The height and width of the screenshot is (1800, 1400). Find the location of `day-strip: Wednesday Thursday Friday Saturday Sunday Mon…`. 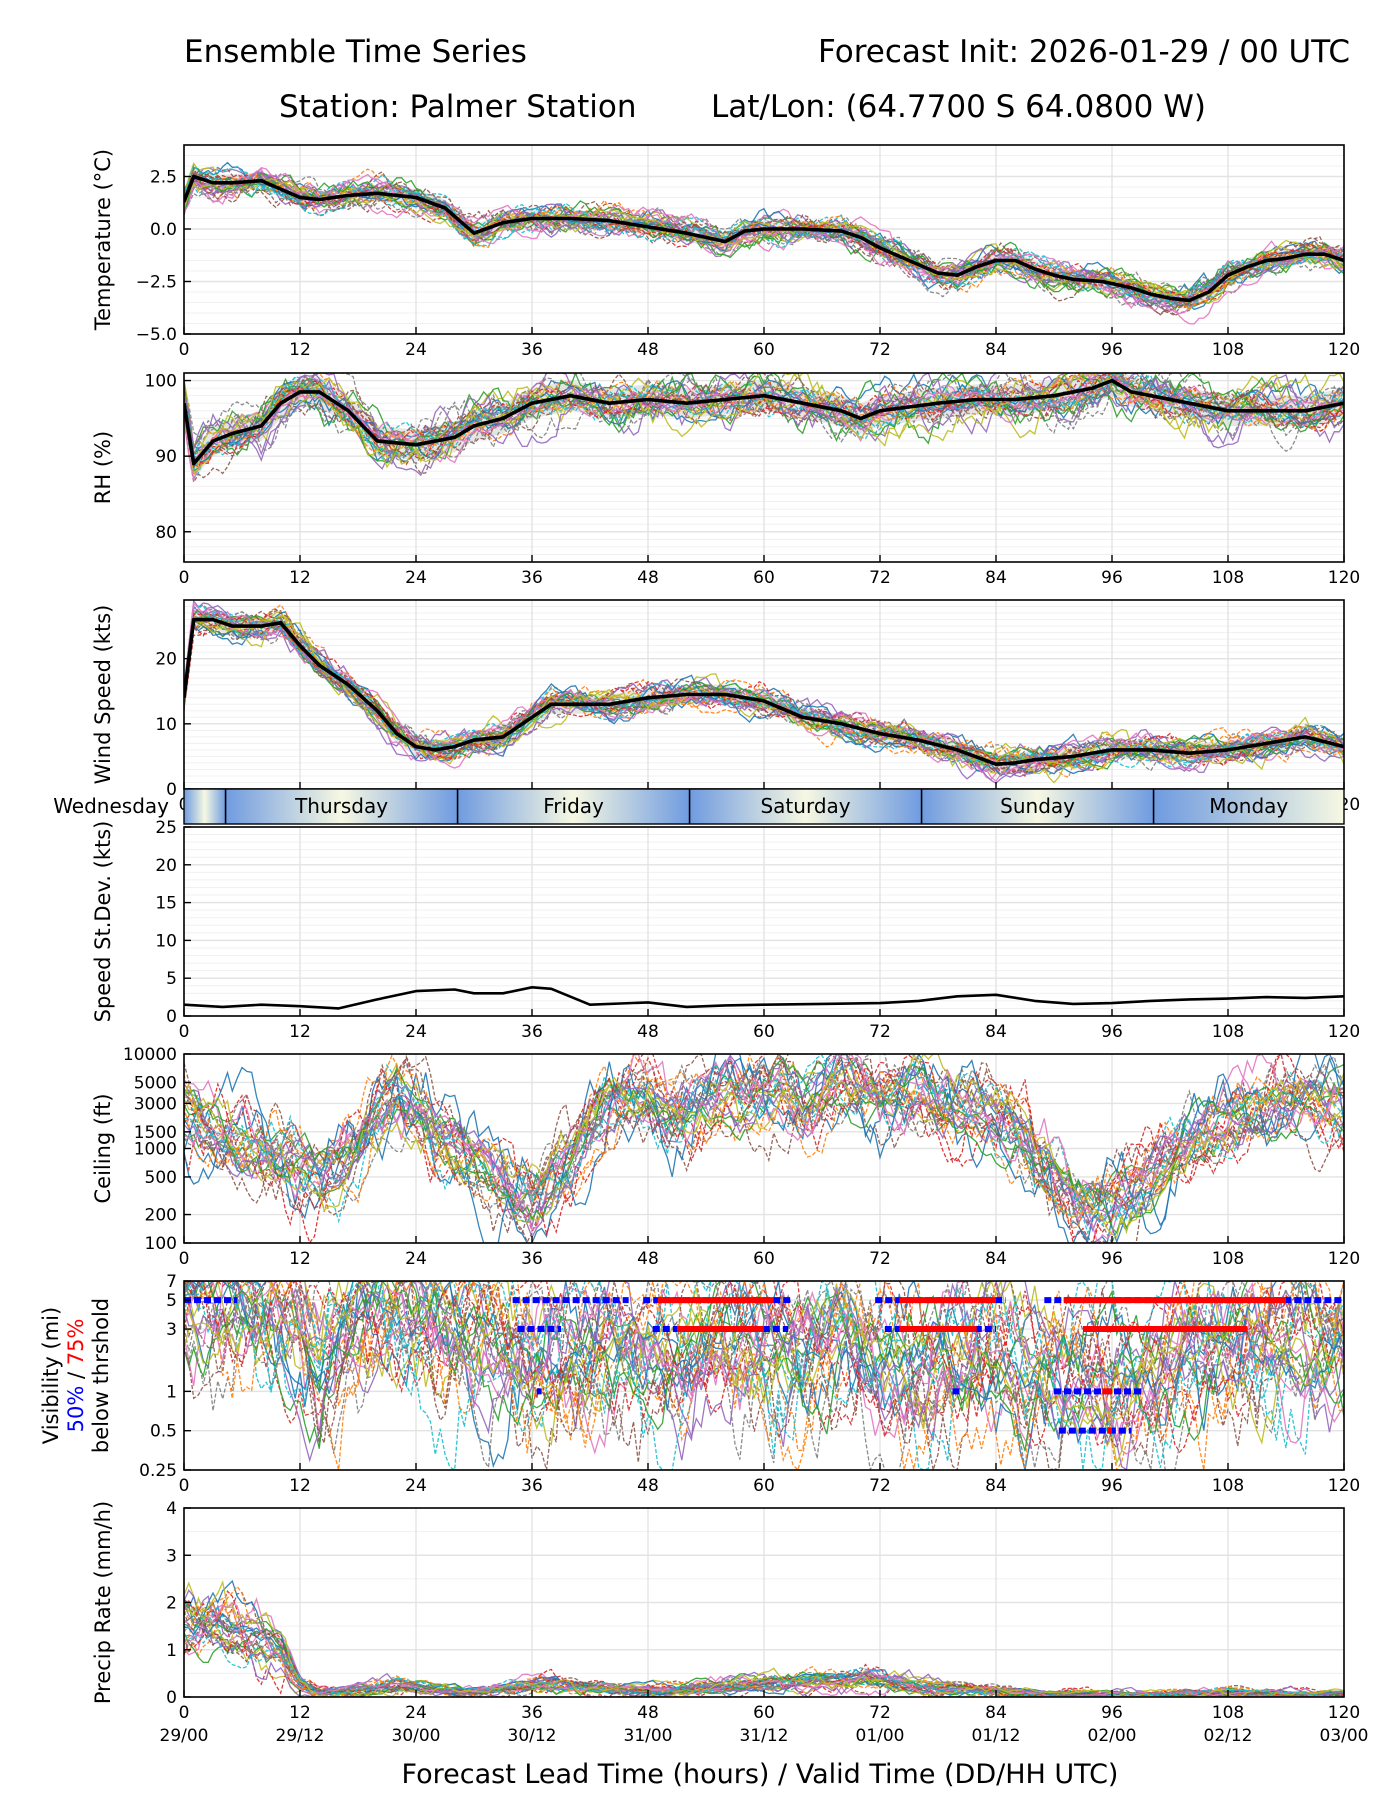

day-strip: Wednesday Thursday Friday Saturday Sunday Mon… is located at coordinates (699, 806).